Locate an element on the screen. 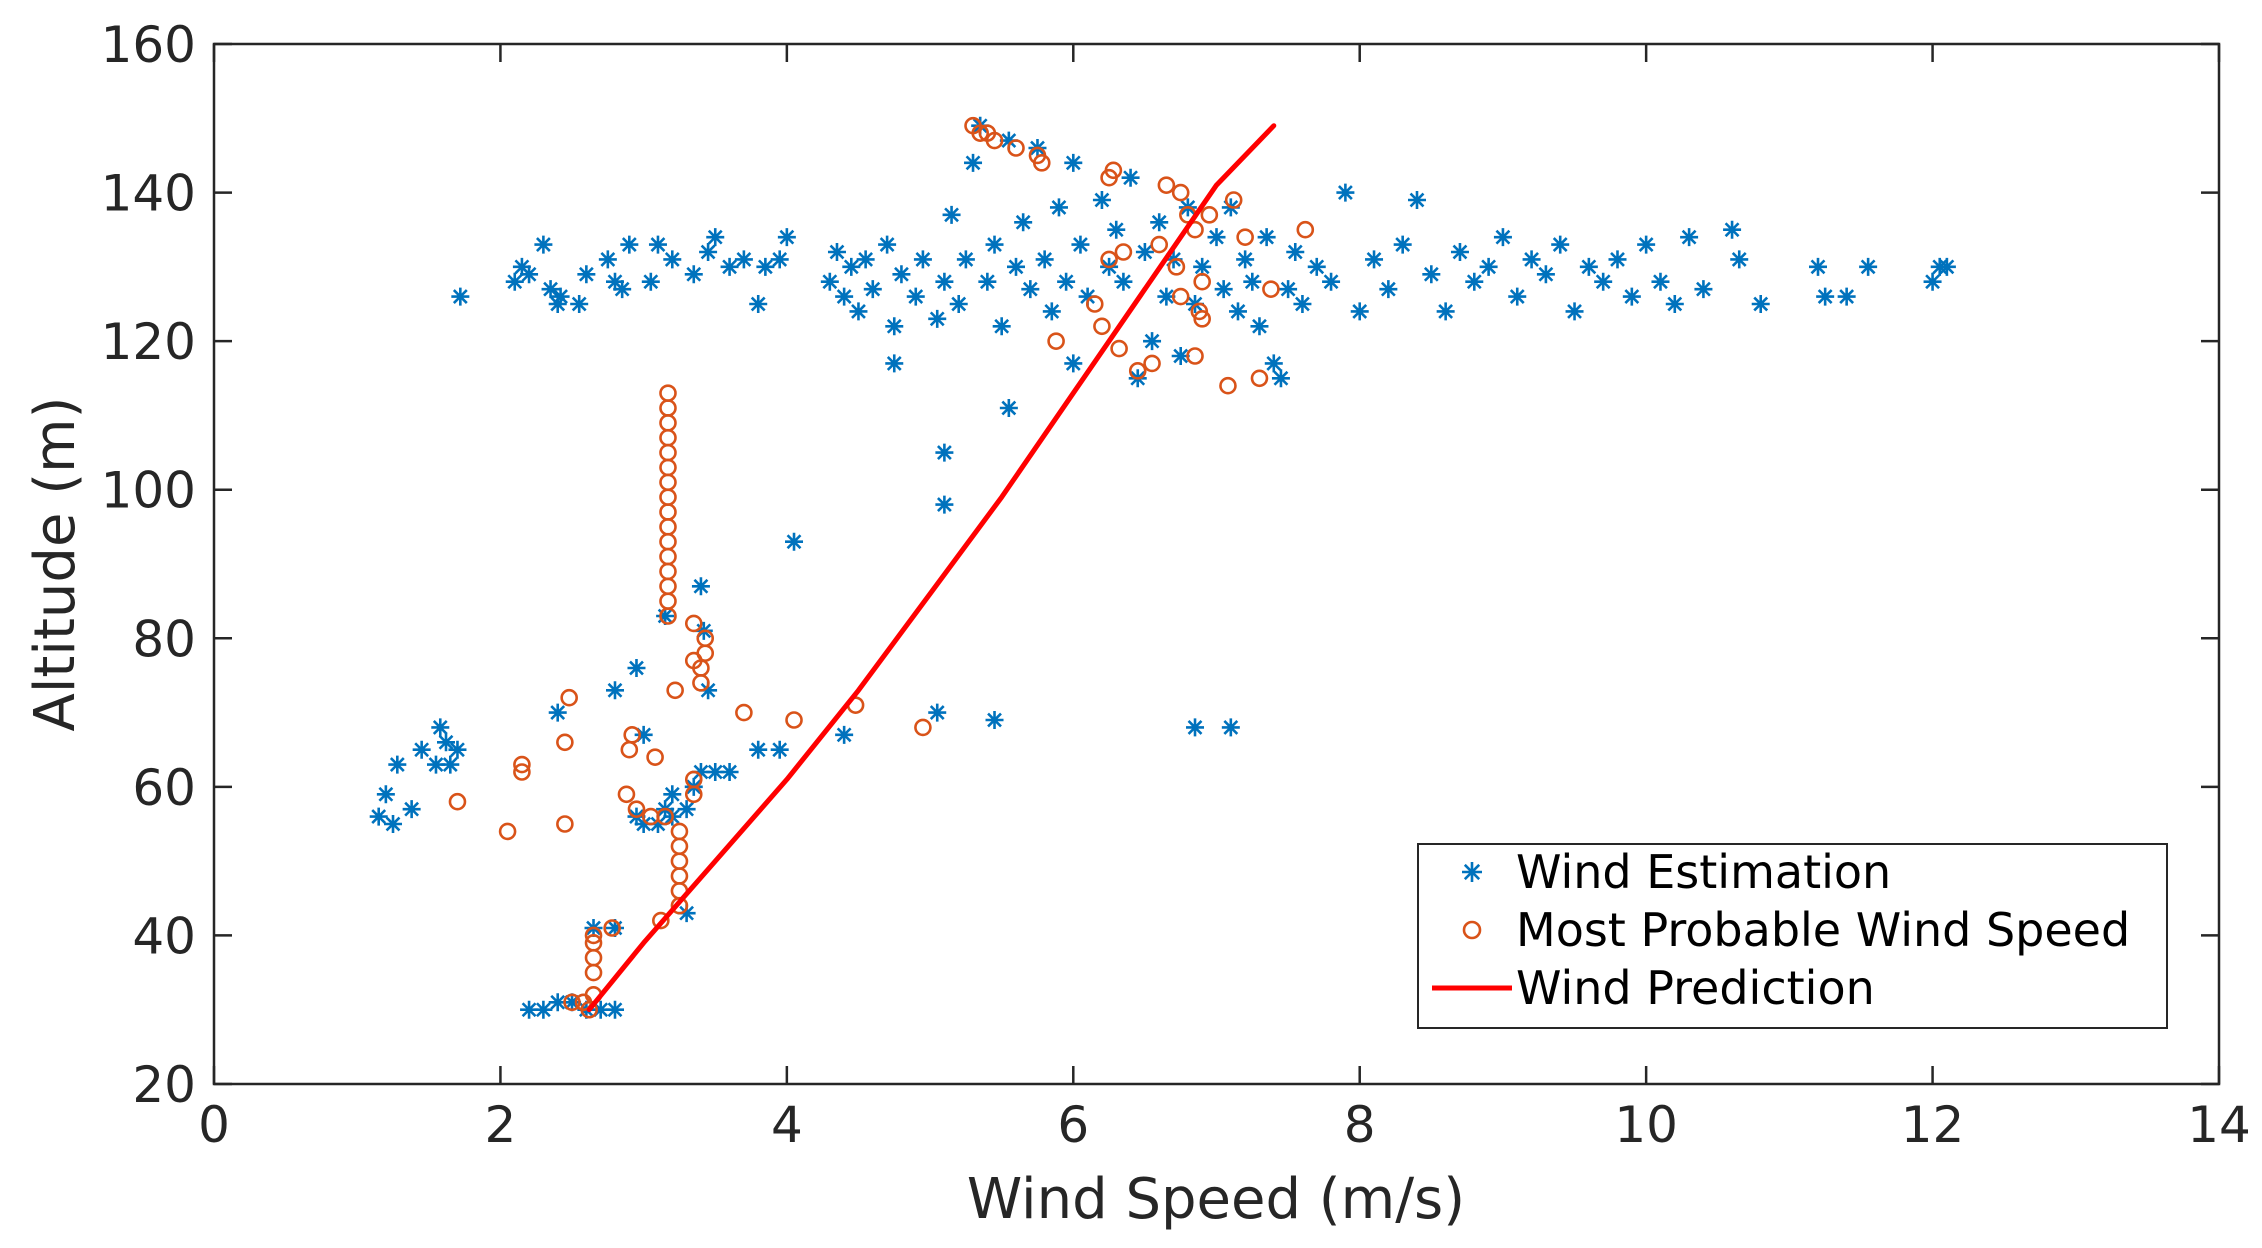 This screenshot has width=2262, height=1248. x-tick-label: 14 is located at coordinates (2219, 1125).